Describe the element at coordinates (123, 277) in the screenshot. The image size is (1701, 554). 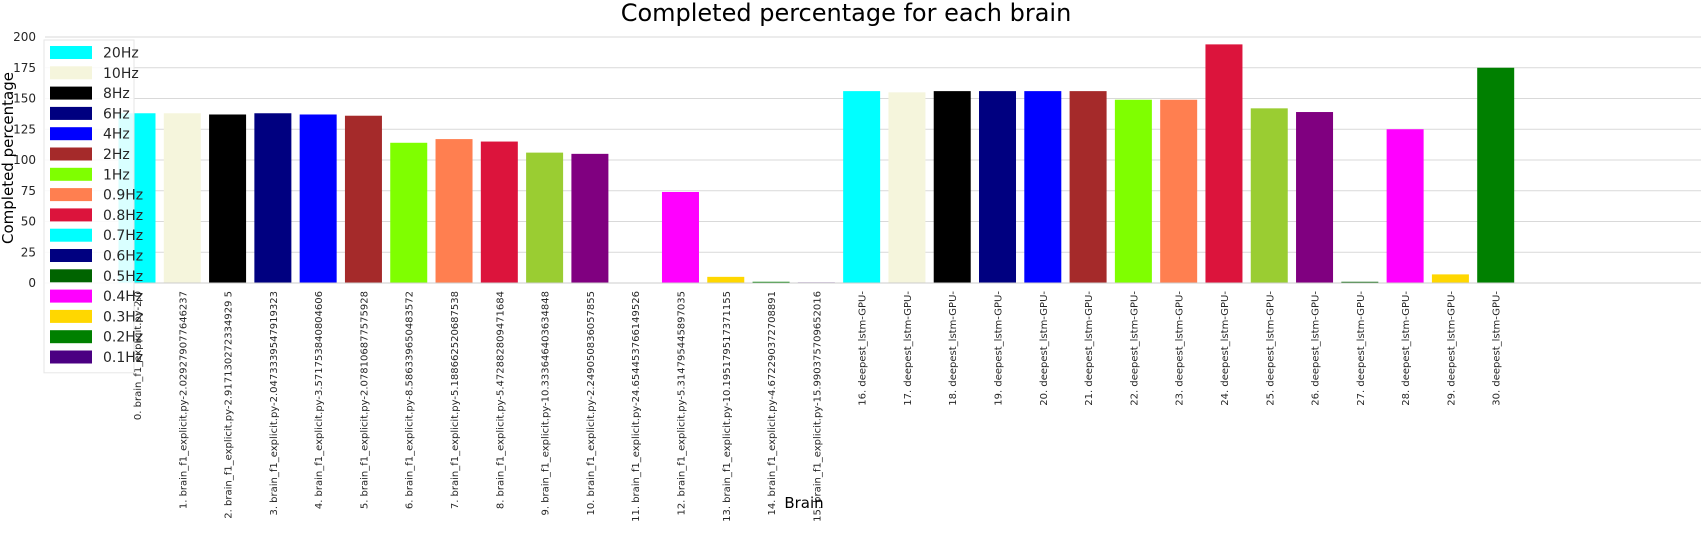
I see `legend-label: 0.5Hz` at that location.